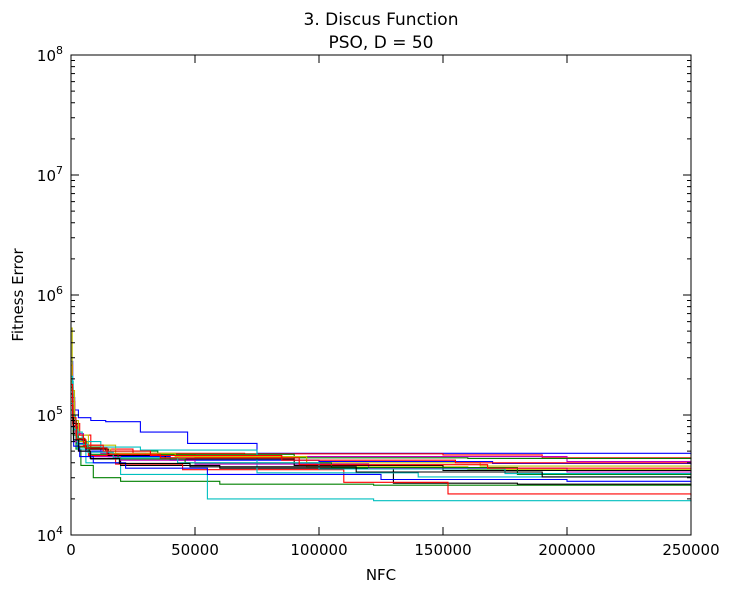 This screenshot has height=592, width=733. I want to click on y-tick-label: 10⁴, so click(50, 534).